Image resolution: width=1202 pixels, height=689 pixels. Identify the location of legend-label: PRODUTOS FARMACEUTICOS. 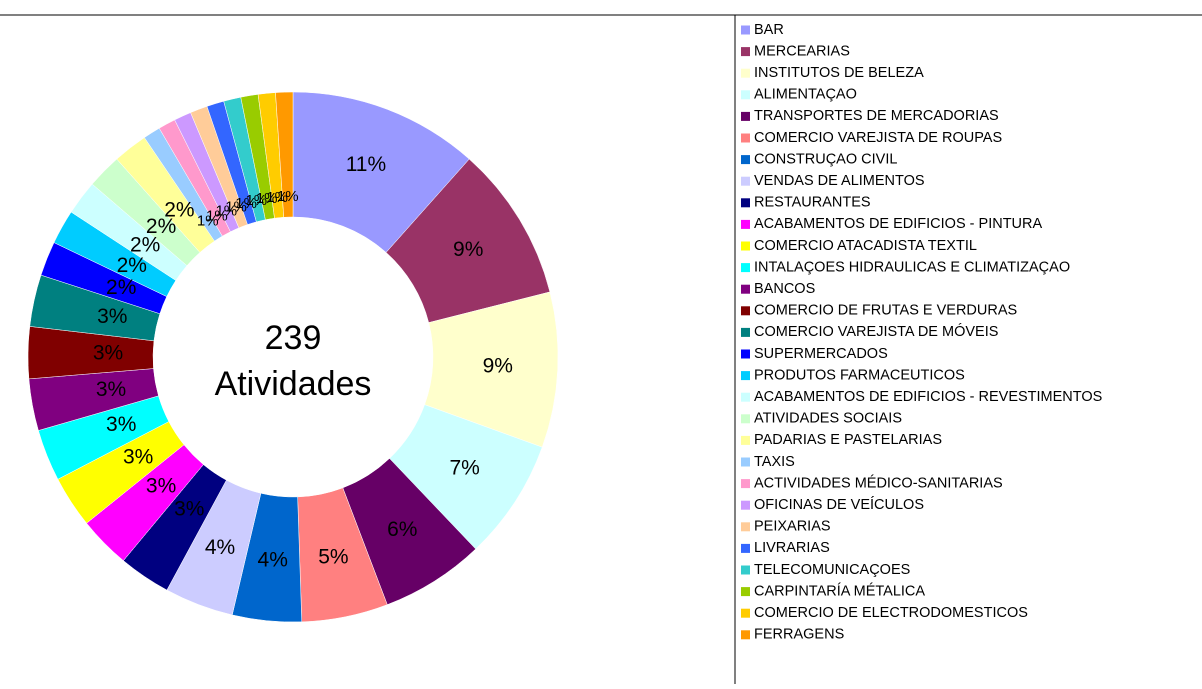
(859, 375).